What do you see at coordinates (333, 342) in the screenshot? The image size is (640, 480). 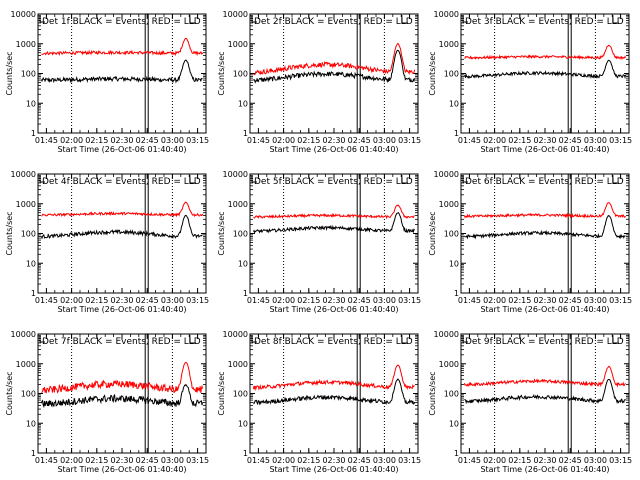 I see `chart-title: Det 8f BLACK = Events, RED = LLD` at bounding box center [333, 342].